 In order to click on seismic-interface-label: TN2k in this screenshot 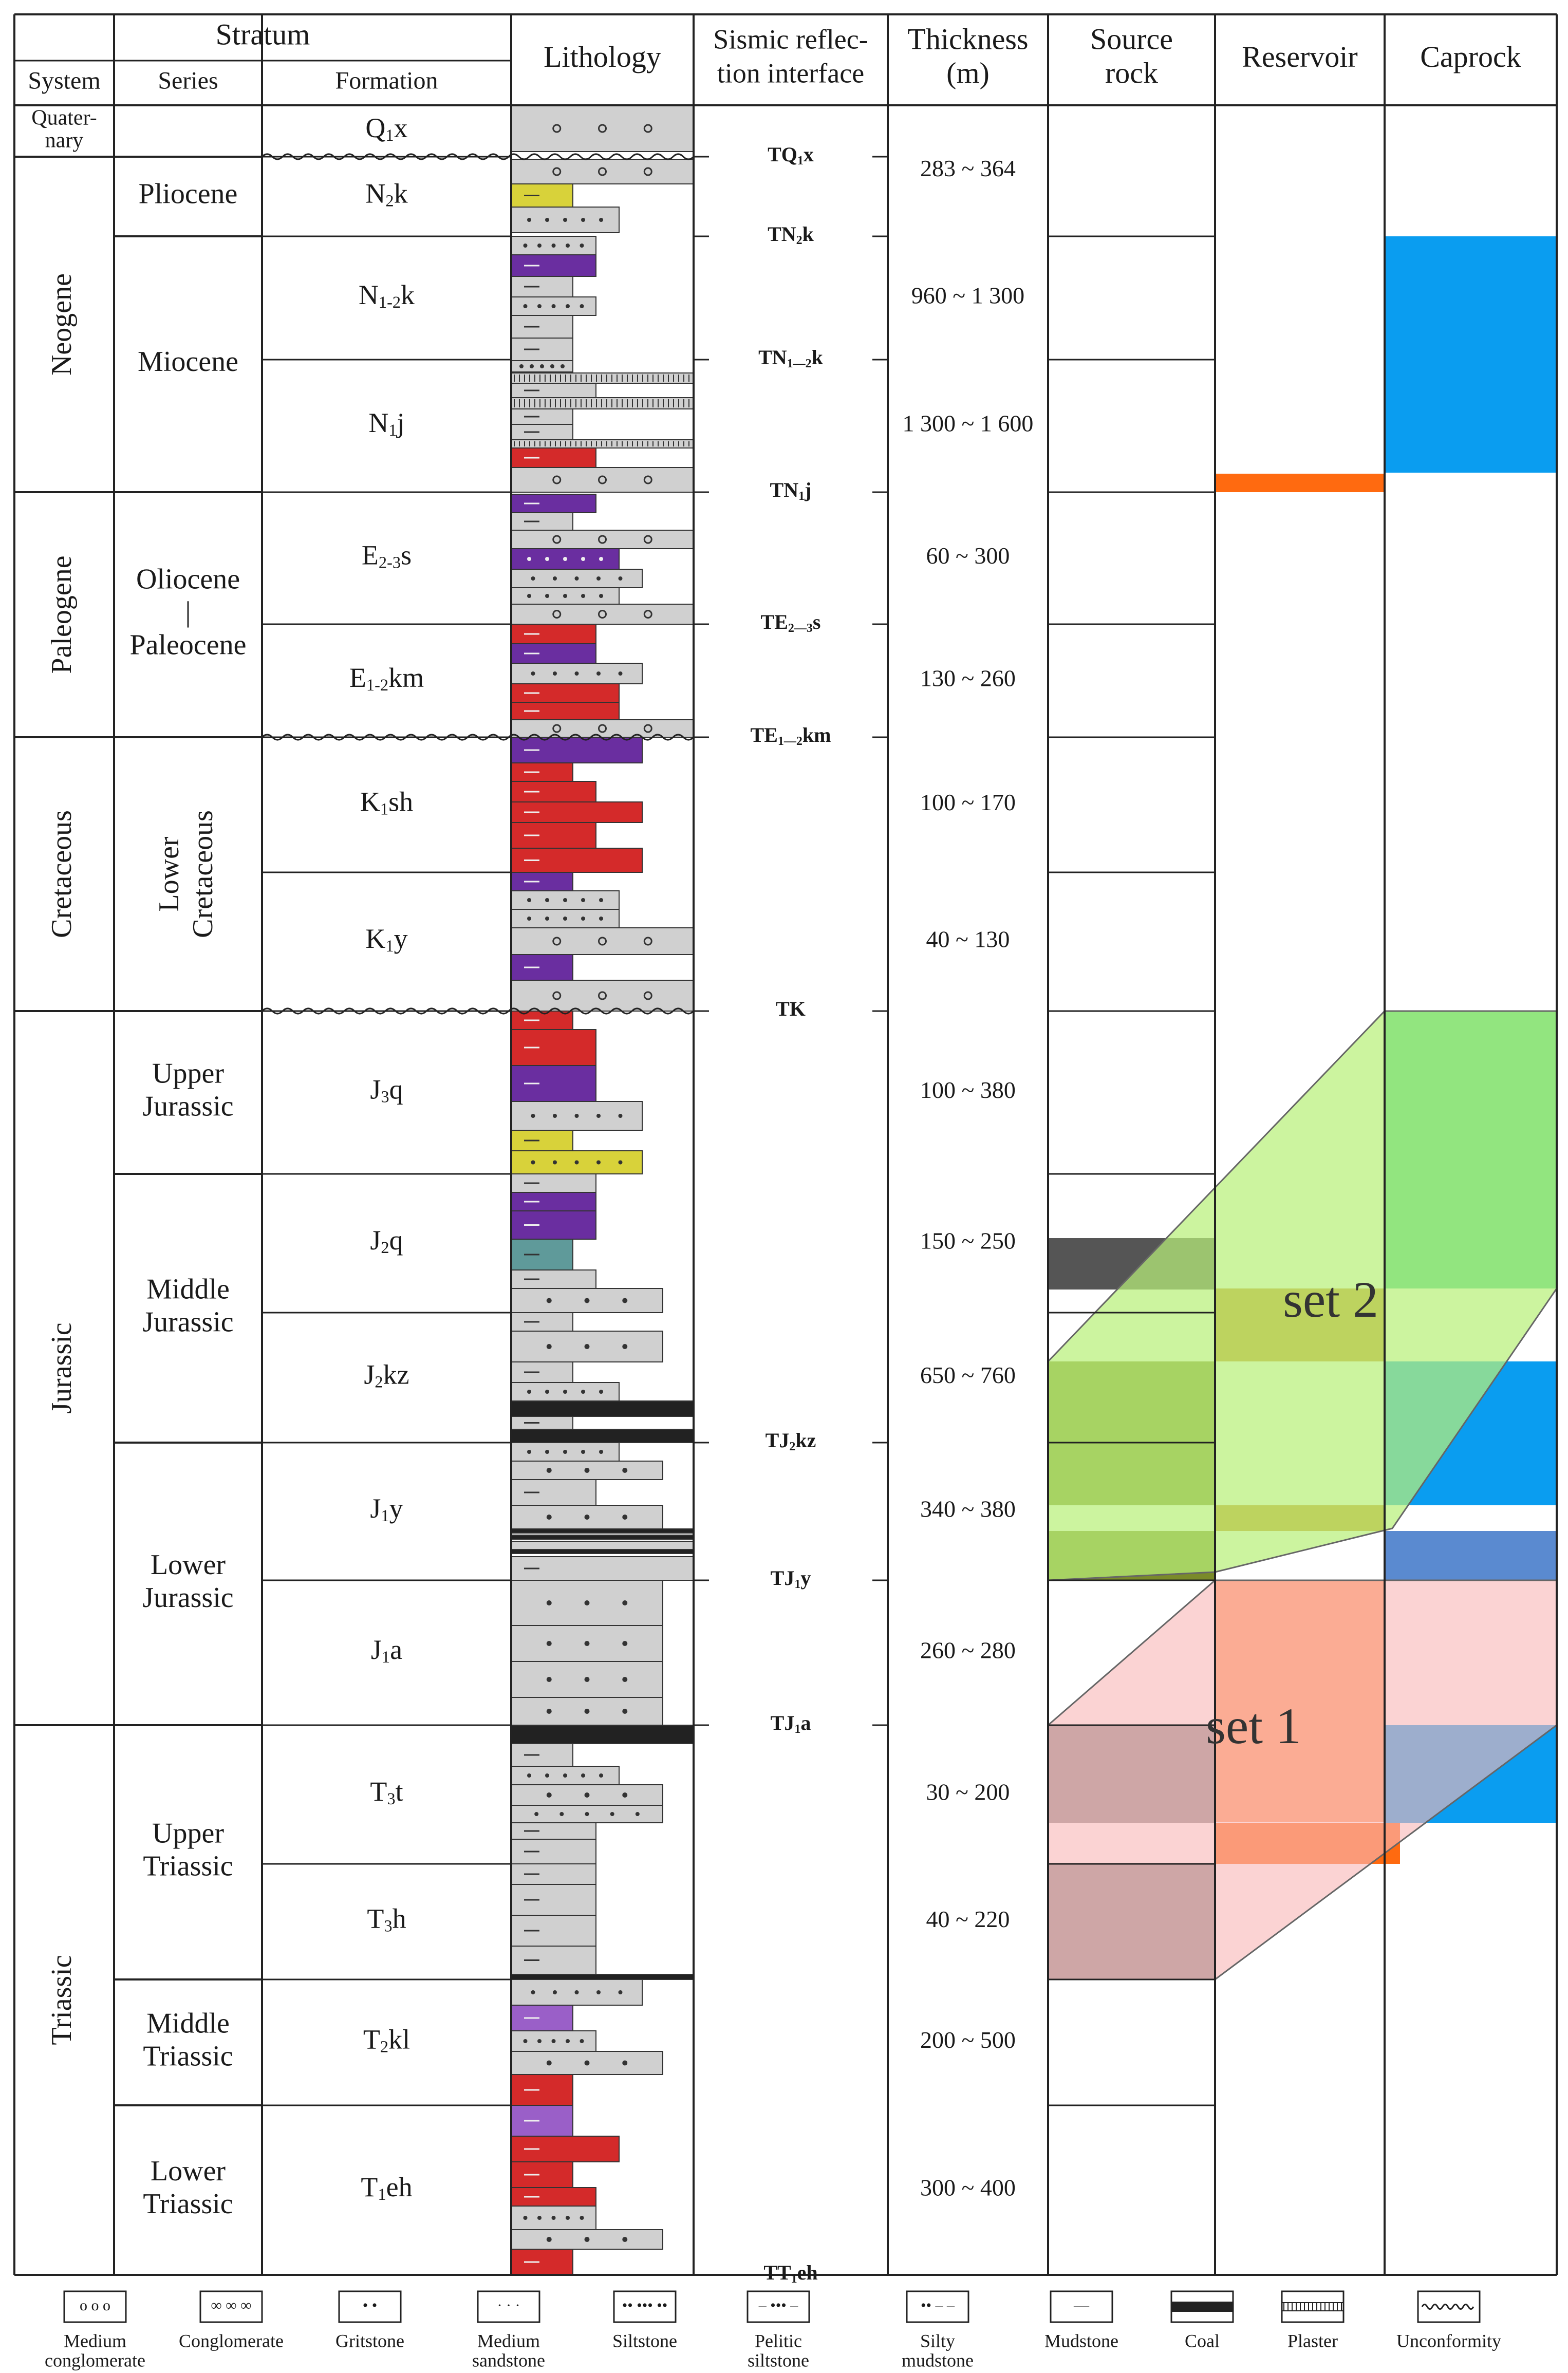, I will do `click(791, 235)`.